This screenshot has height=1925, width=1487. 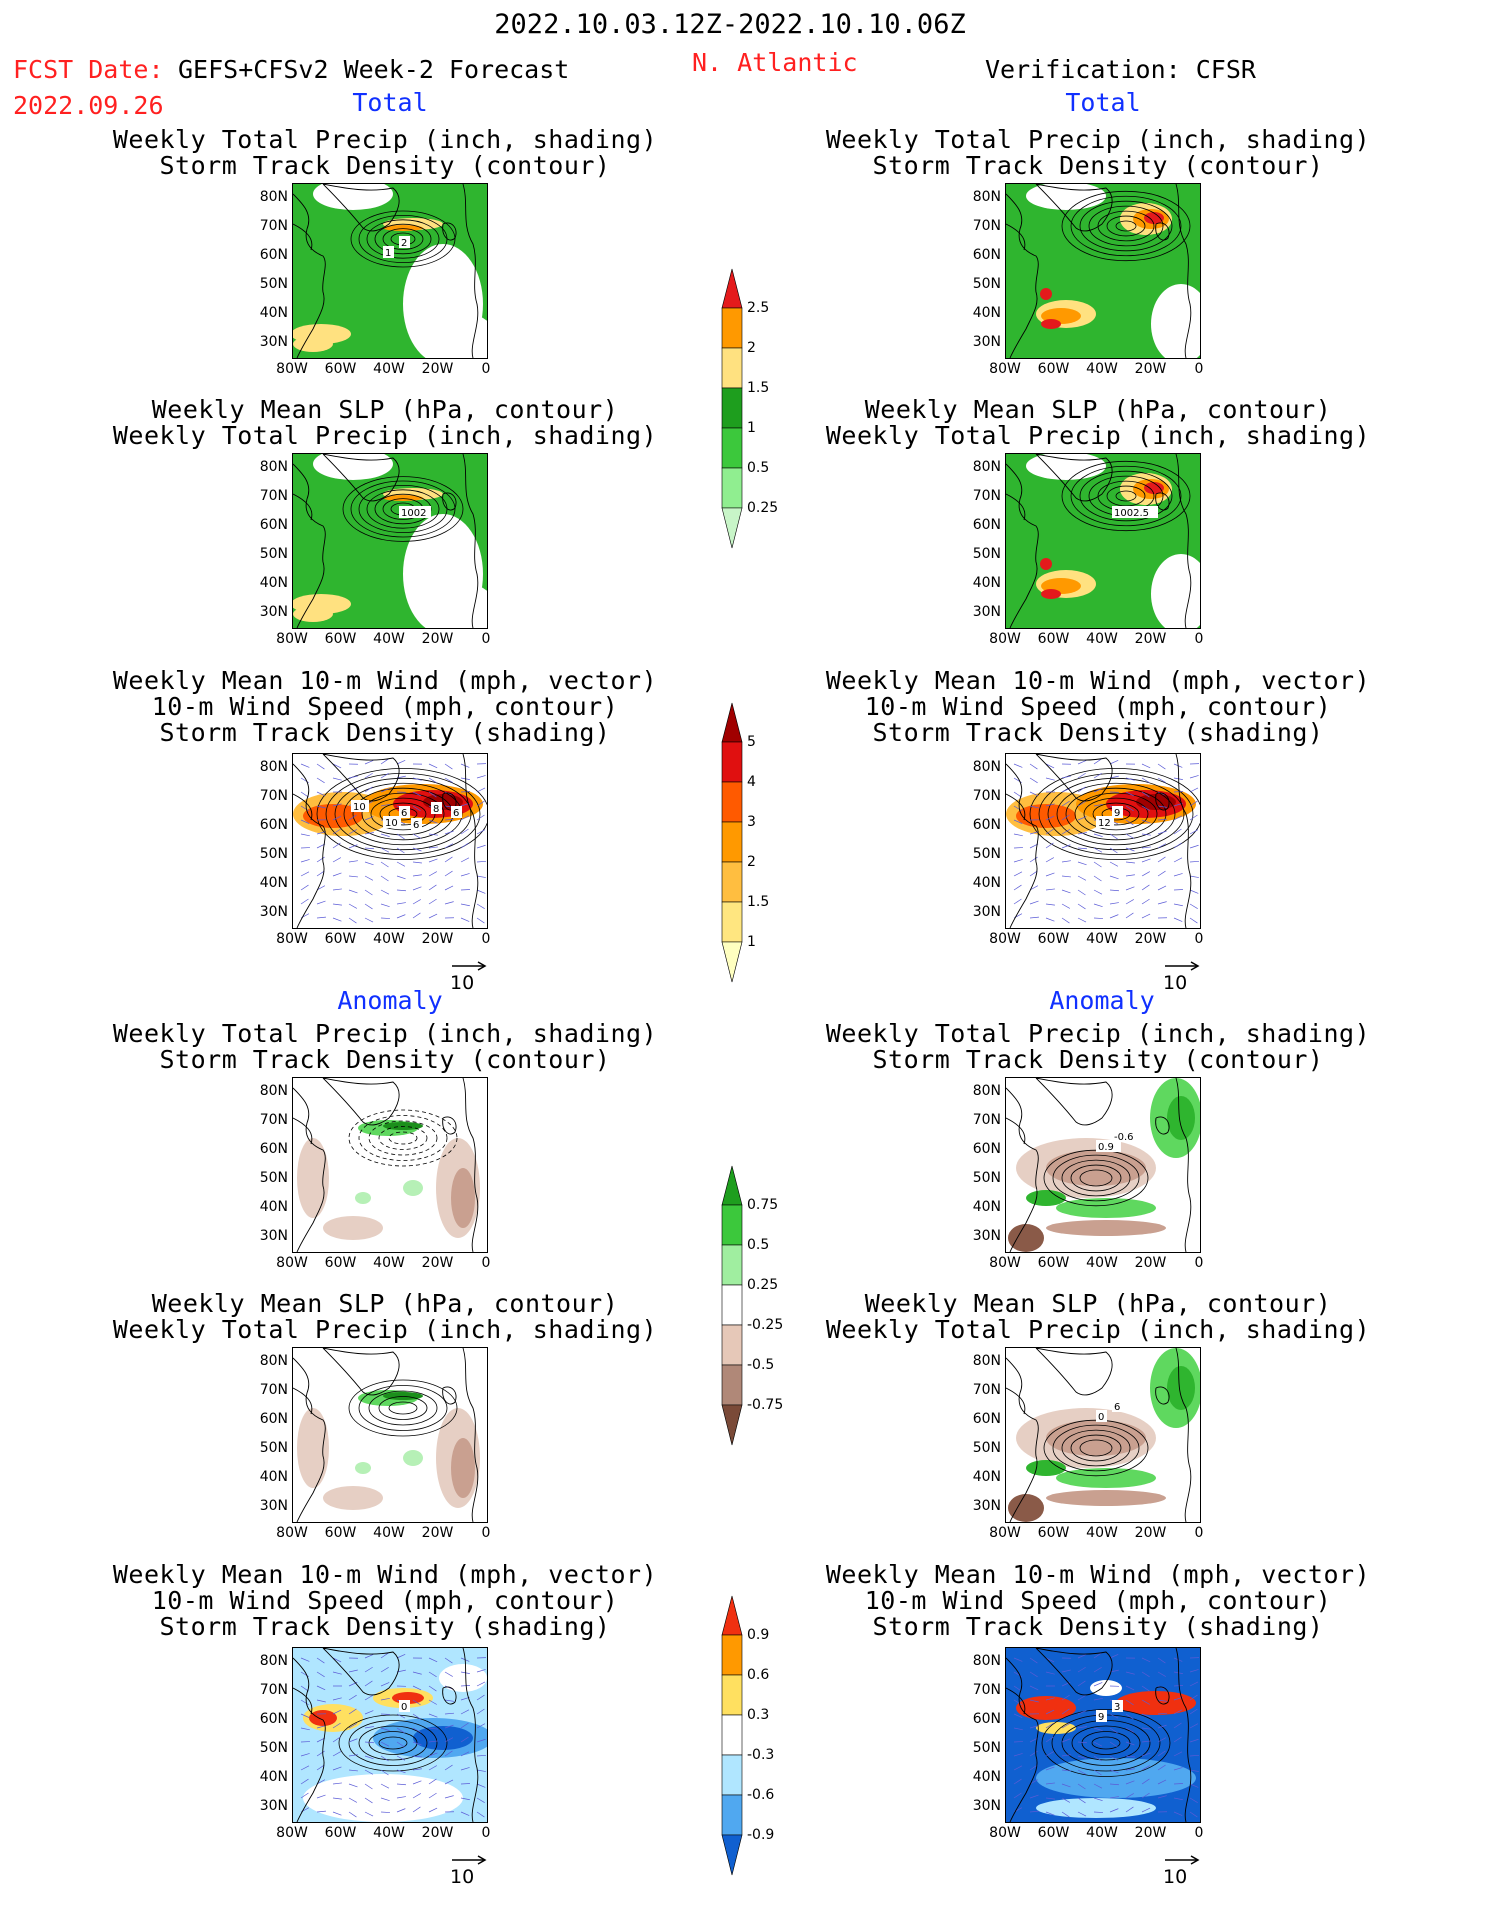 What do you see at coordinates (1102, 1000) in the screenshot?
I see `verif-anomaly-label: Anomaly` at bounding box center [1102, 1000].